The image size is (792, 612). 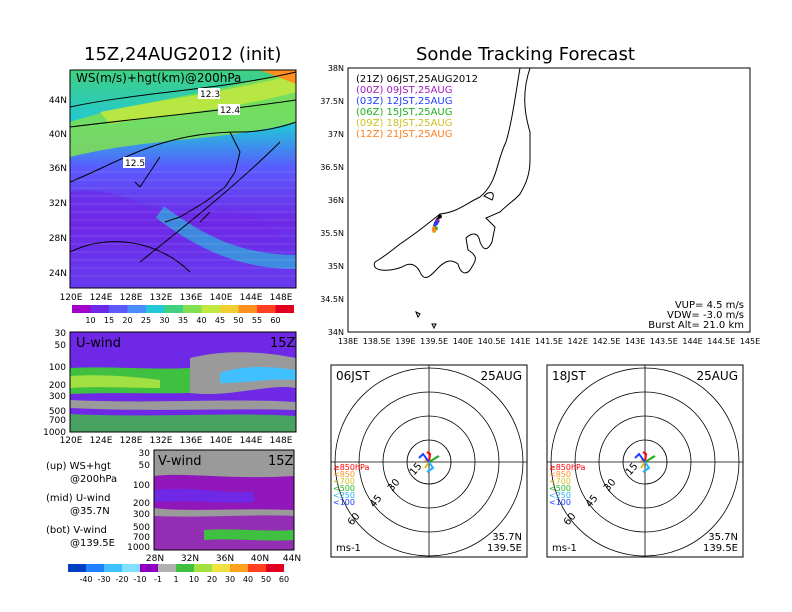 What do you see at coordinates (212, 579) in the screenshot?
I see `colorbar-label: 20` at bounding box center [212, 579].